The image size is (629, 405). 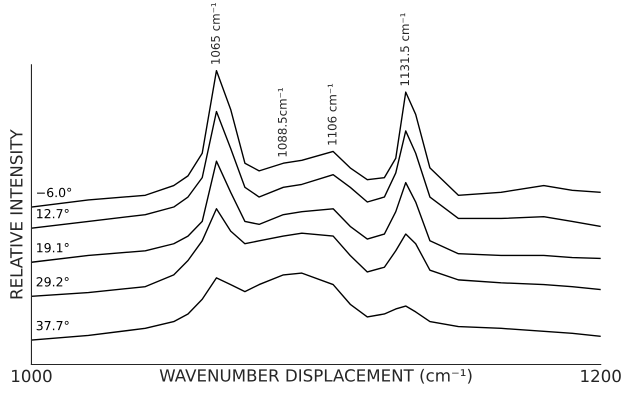 I want to click on annotation: 1088.5cm⁻¹, so click(x=282, y=122).